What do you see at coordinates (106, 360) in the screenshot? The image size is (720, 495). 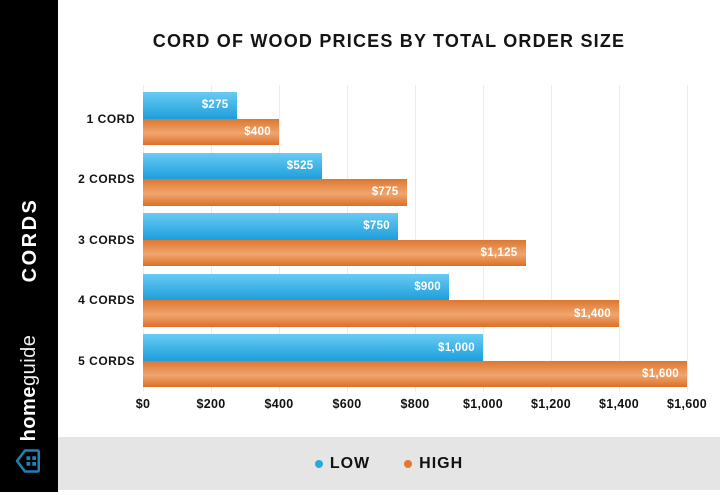 I see `category-label-5-cords: 5 CORDS` at bounding box center [106, 360].